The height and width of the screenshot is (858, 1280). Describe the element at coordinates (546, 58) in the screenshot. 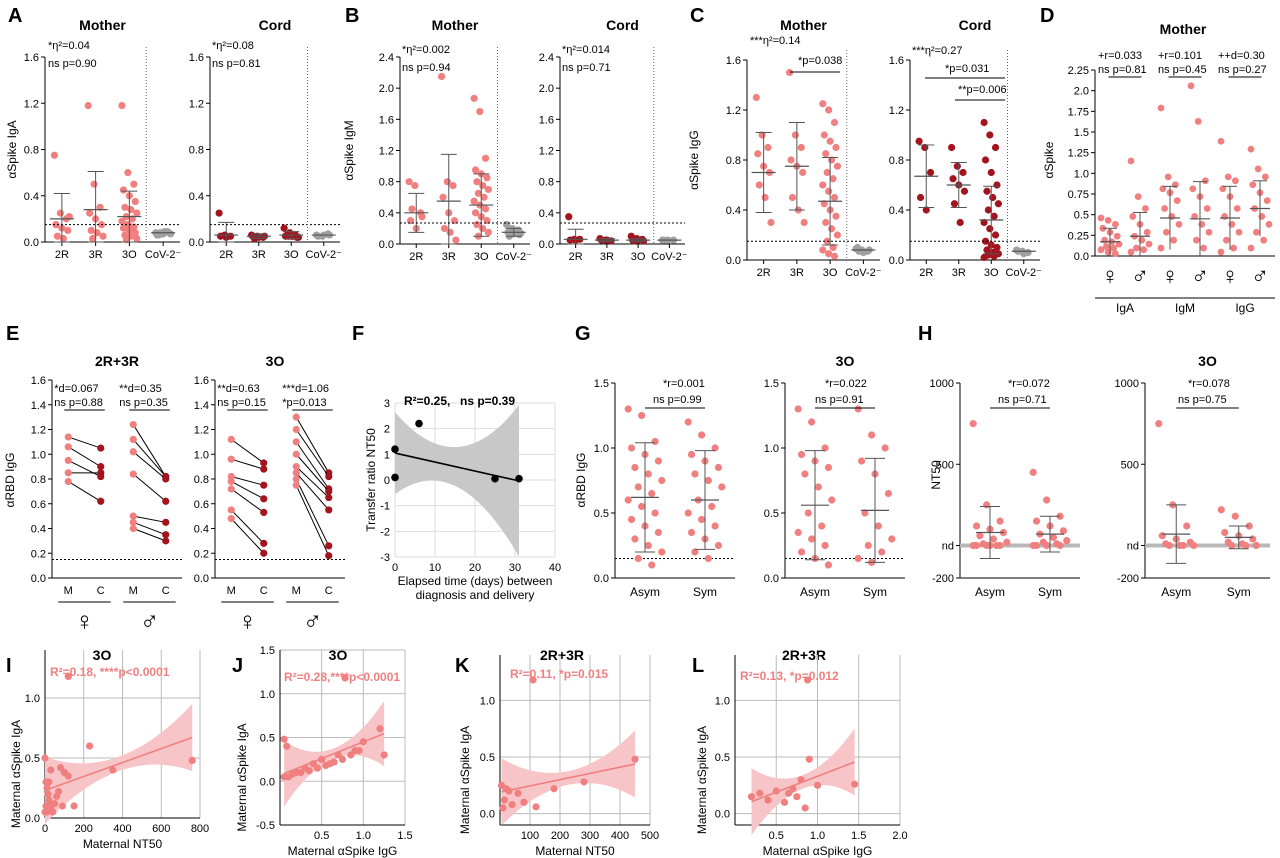

I see `y-tick-label: 2.4` at that location.